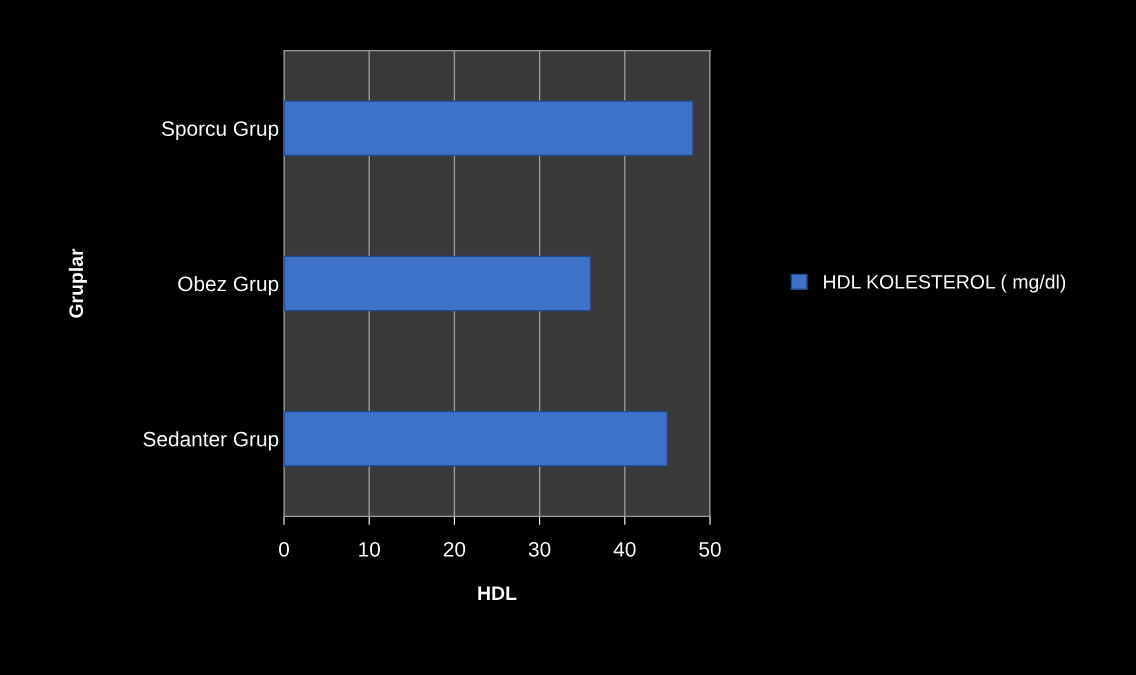 Image resolution: width=1136 pixels, height=675 pixels. I want to click on x-tick-label: 50, so click(710, 549).